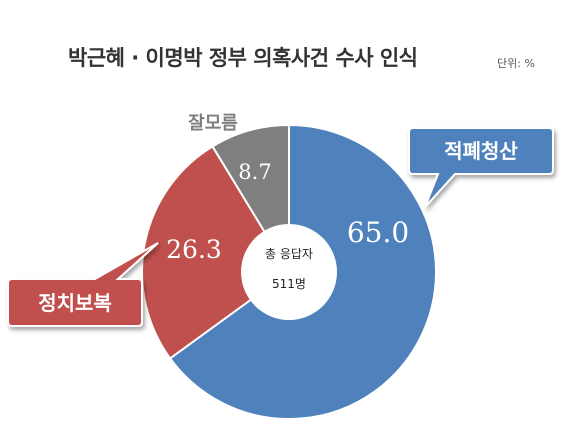 Image resolution: width=580 pixels, height=421 pixels. I want to click on legend-label-revenge: 정치보복, so click(75, 303).